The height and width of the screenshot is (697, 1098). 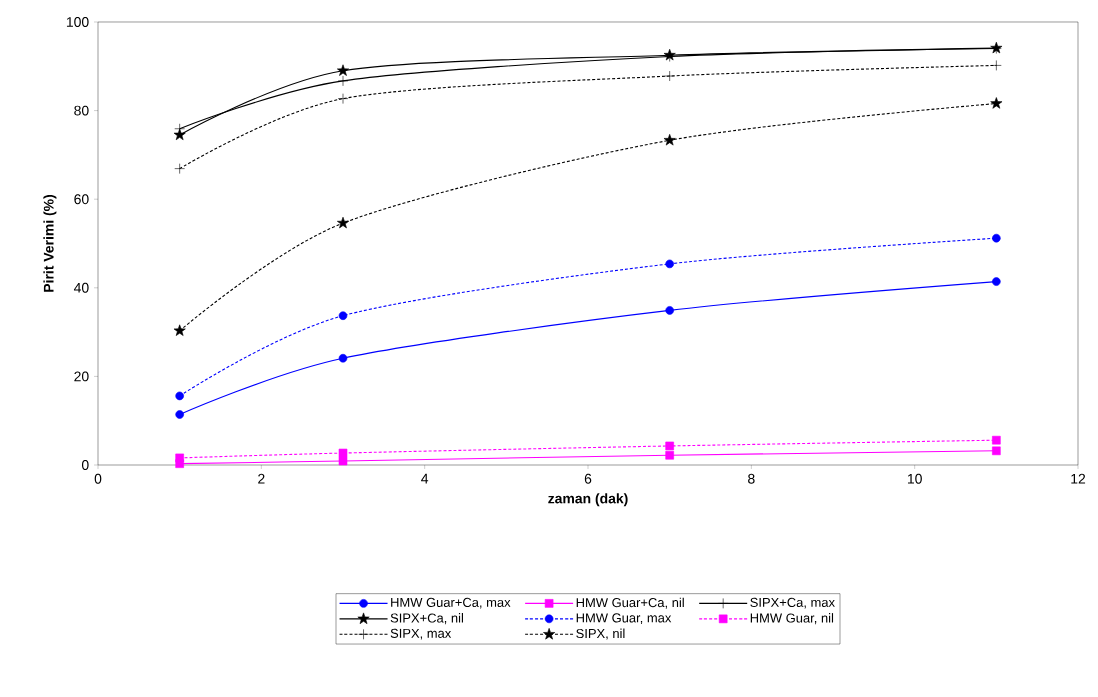 I want to click on x-tick-label: 0, so click(x=98, y=478).